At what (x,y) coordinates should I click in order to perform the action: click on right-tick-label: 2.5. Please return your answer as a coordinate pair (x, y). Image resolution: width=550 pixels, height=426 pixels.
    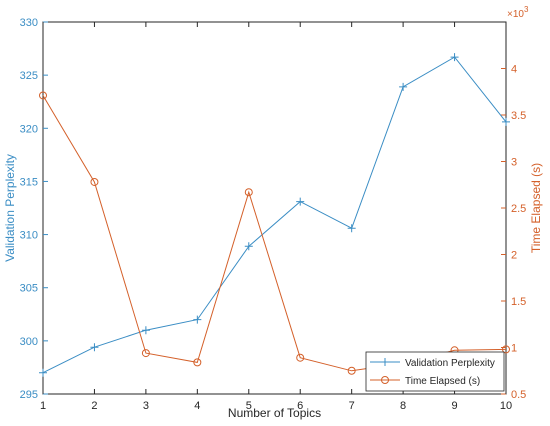
    Looking at the image, I should click on (518, 209).